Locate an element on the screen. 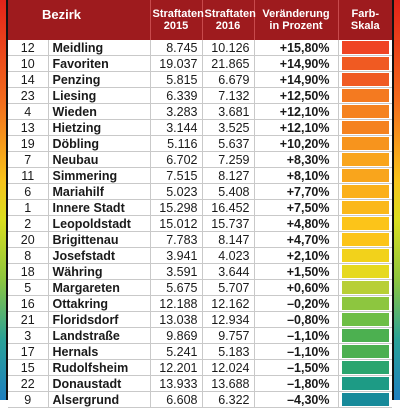 The width and height of the screenshot is (400, 408). value-2016: 7.259 is located at coordinates (228, 159).